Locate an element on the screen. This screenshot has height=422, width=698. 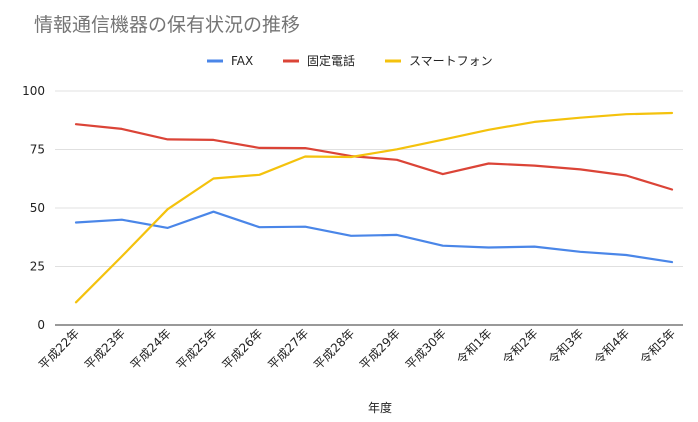
x-tick-label: 平成23年 is located at coordinates (105, 349).